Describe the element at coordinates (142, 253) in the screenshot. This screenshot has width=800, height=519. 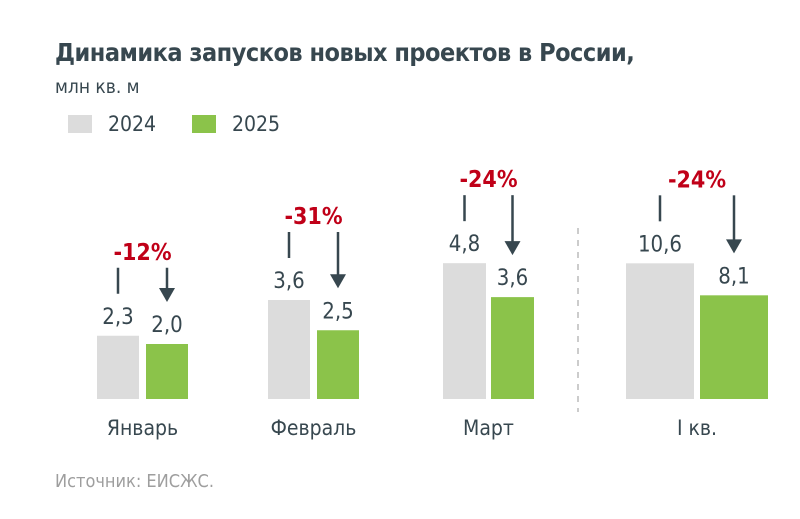
I see `change-label: -12%` at that location.